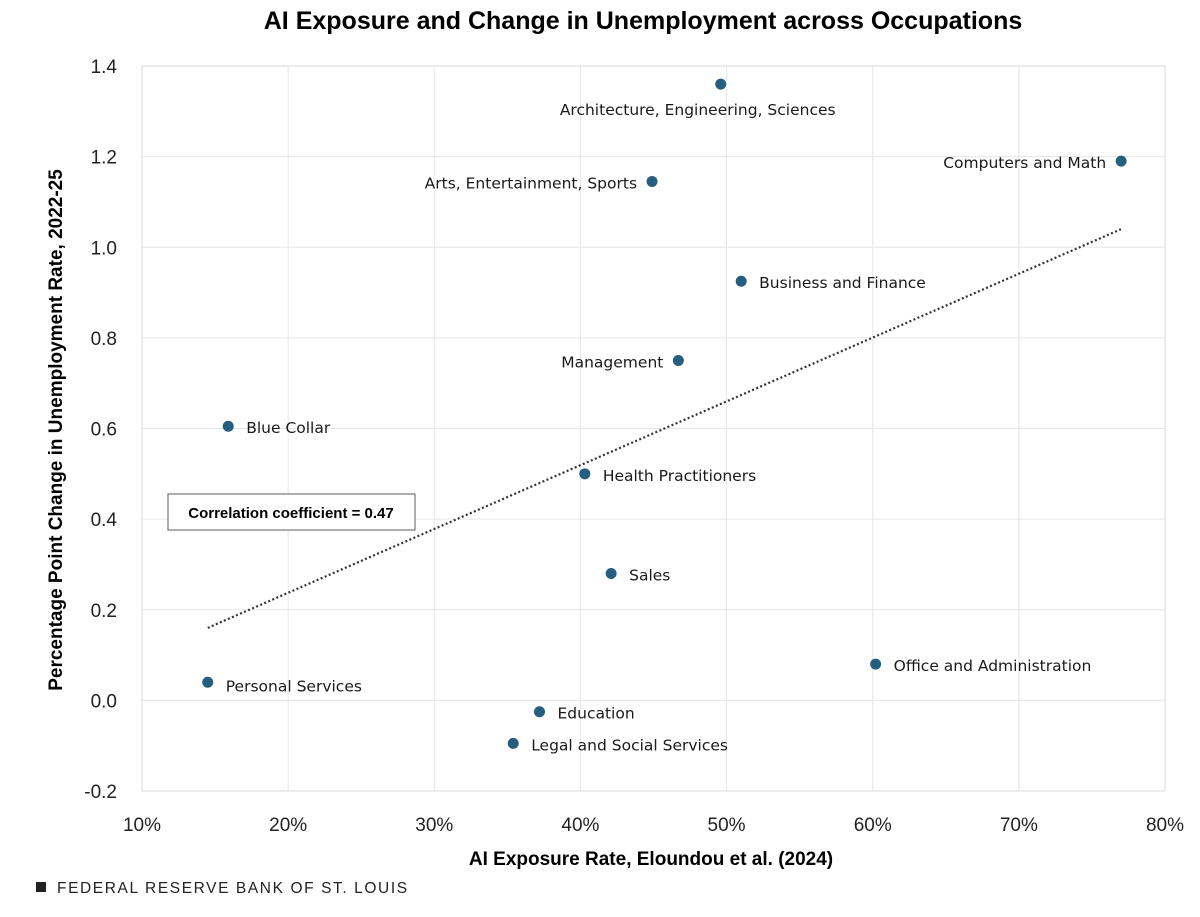  What do you see at coordinates (649, 576) in the screenshot?
I see `point-label: Sales` at bounding box center [649, 576].